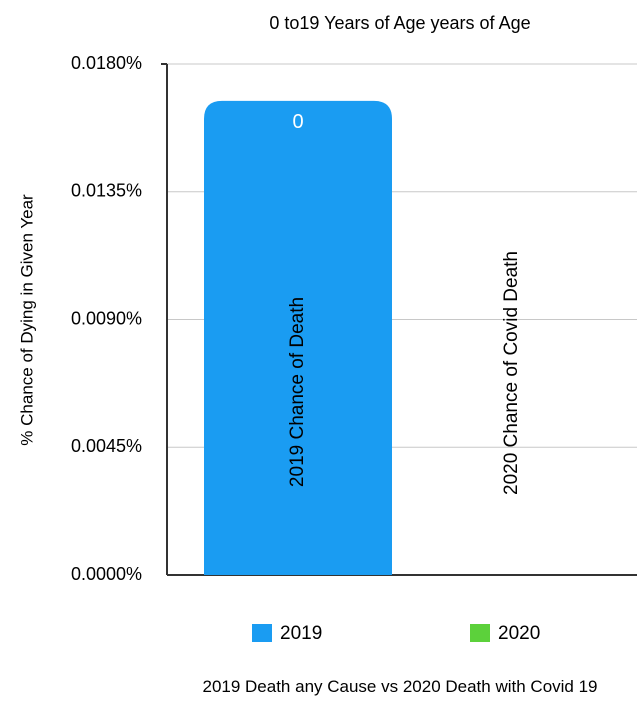  I want to click on bar-annotation: 2019 Chance of Death, so click(297, 392).